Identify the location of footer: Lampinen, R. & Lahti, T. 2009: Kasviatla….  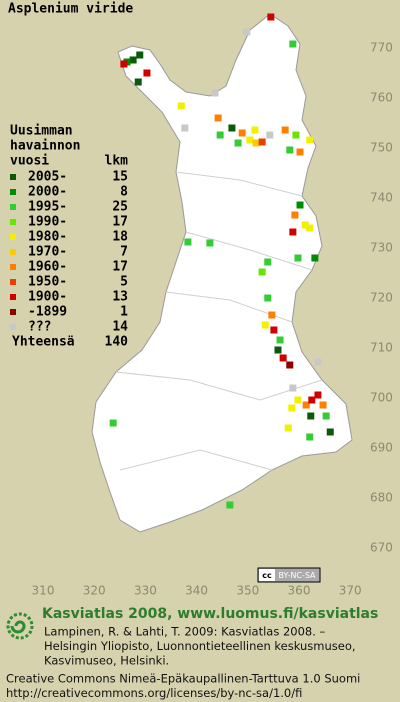
(183, 663).